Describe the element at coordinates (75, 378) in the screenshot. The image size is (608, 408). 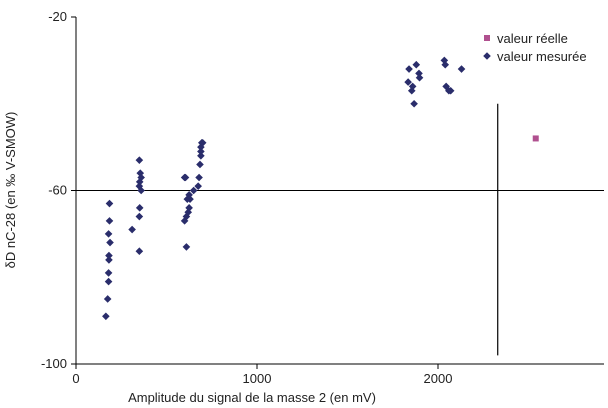
I see `x-tick-label: 0` at that location.